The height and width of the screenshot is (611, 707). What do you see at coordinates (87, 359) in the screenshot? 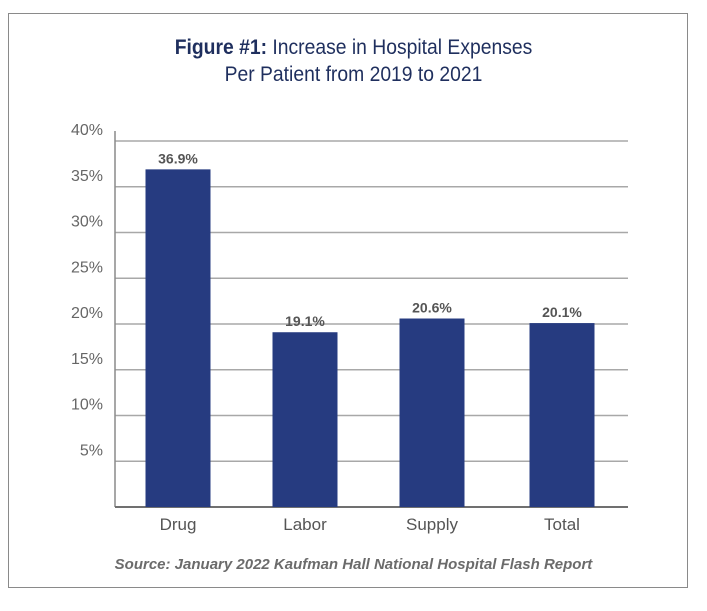
I see `y-tick-label: 15%` at bounding box center [87, 359].